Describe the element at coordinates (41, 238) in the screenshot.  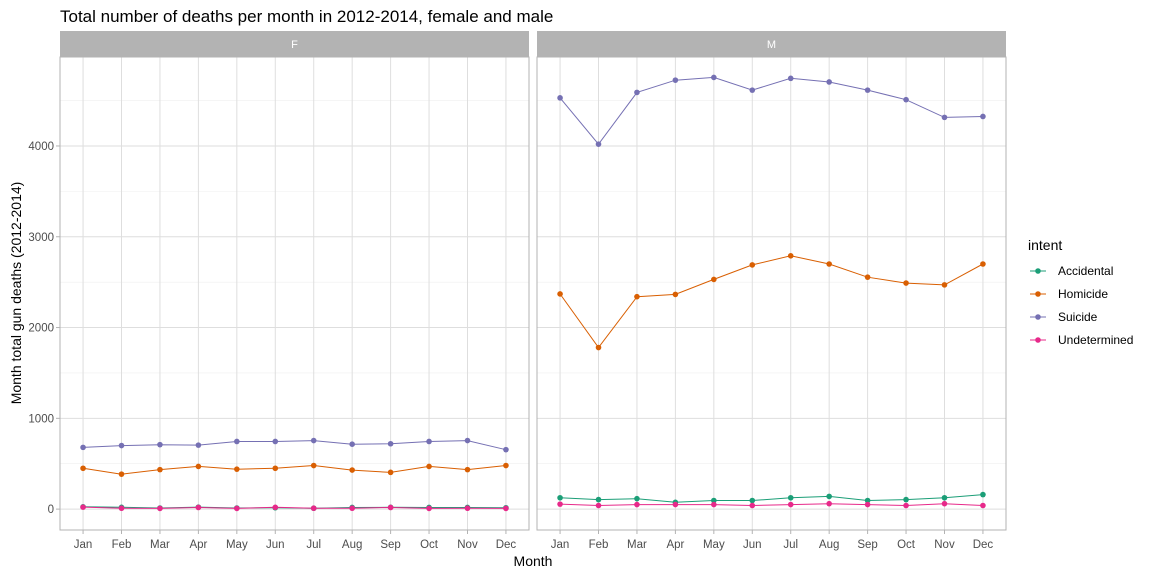
I see `y-tick-label: 3000` at that location.